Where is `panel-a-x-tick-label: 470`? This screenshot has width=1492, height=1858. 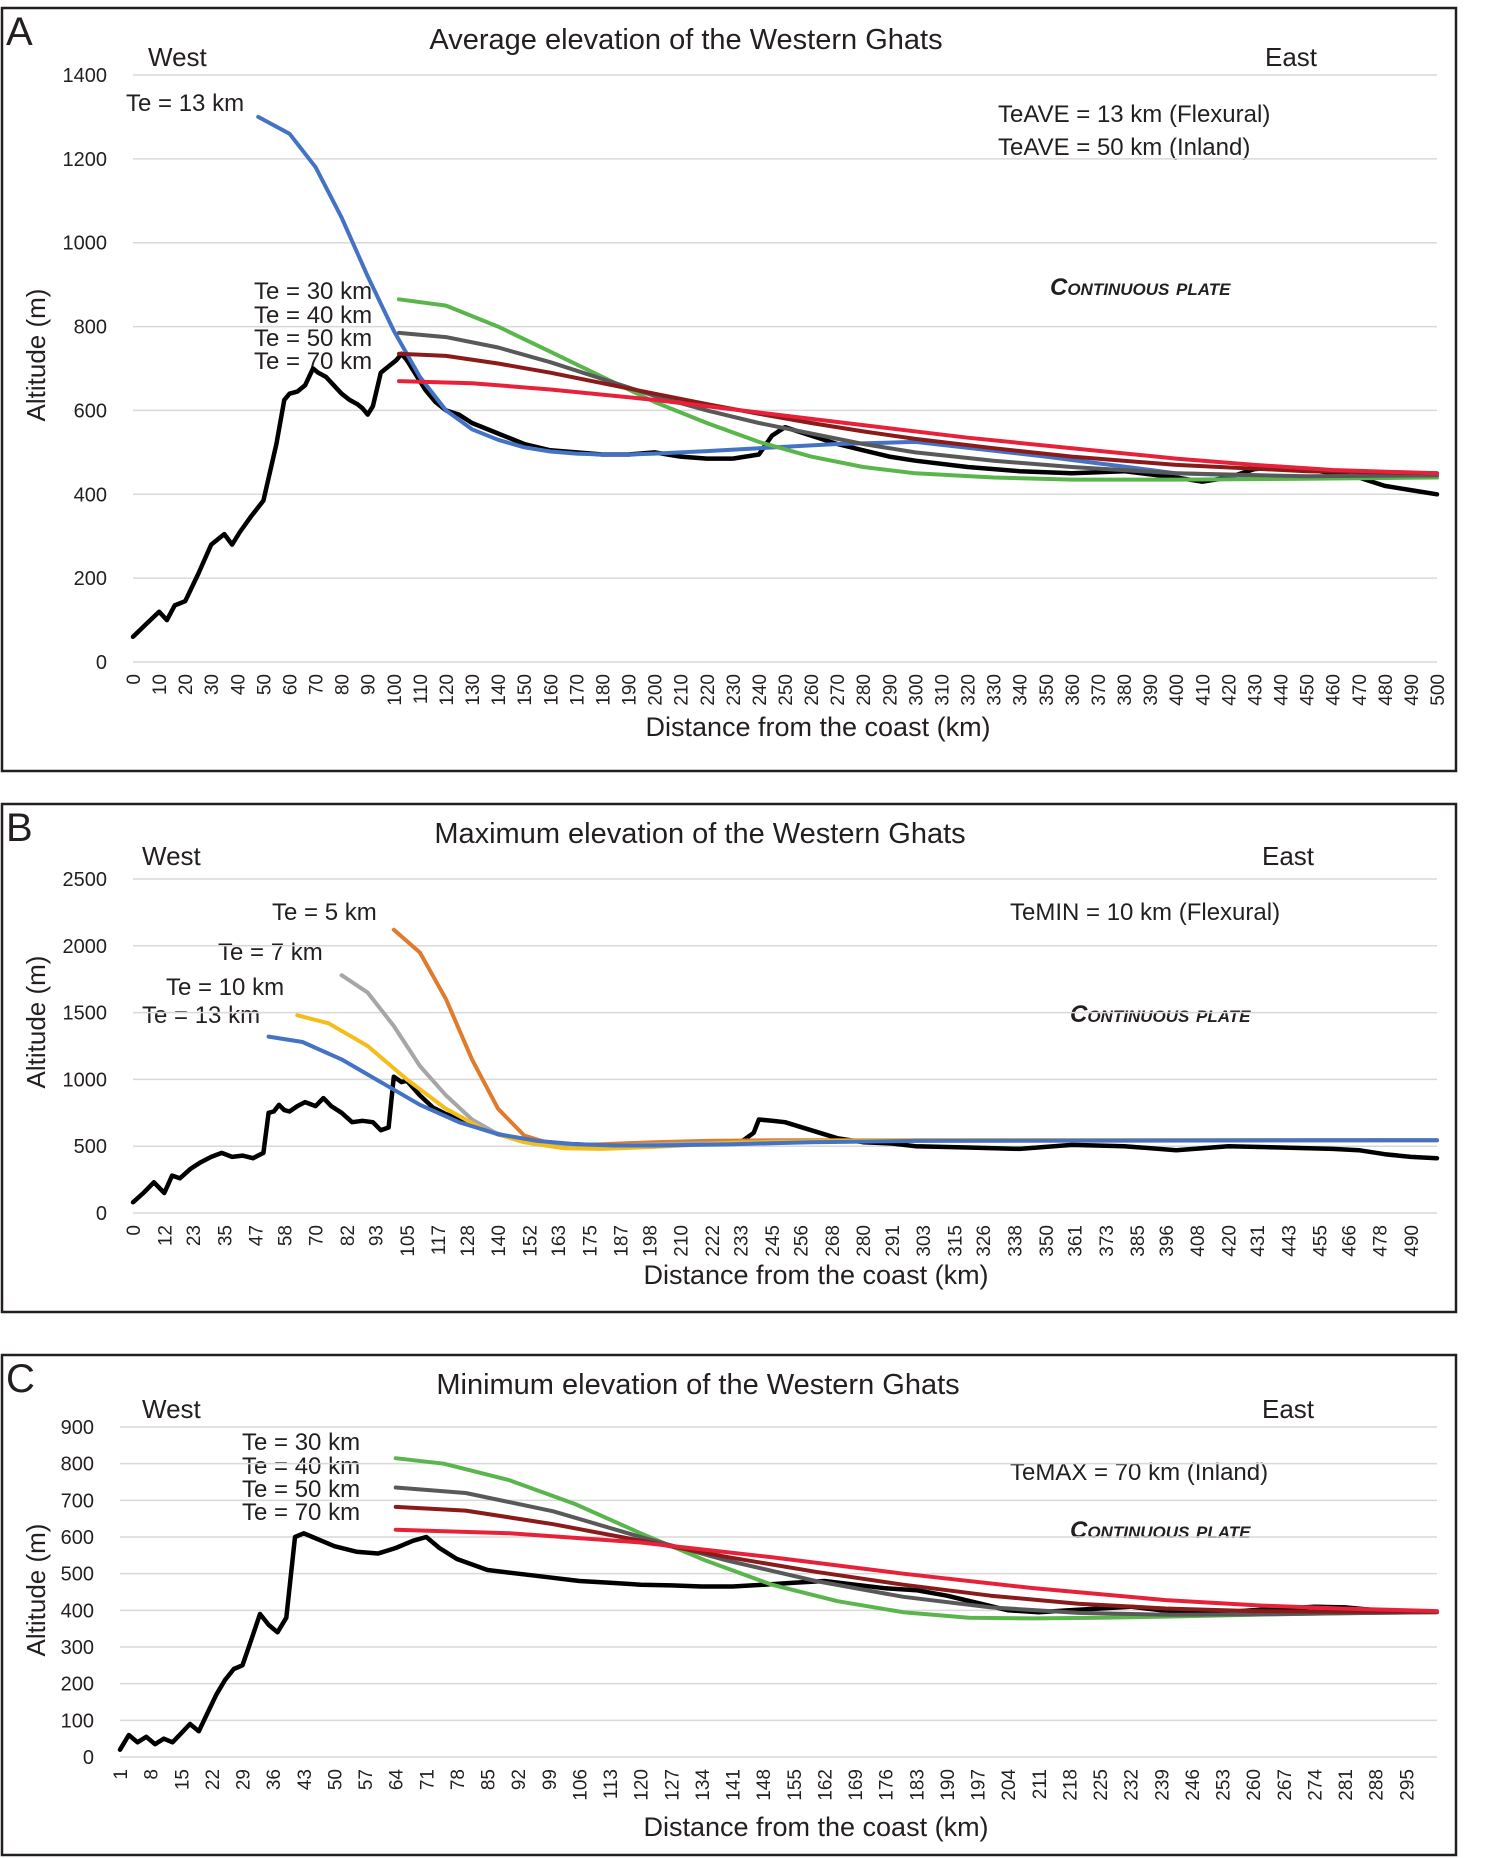 panel-a-x-tick-label: 470 is located at coordinates (1360, 690).